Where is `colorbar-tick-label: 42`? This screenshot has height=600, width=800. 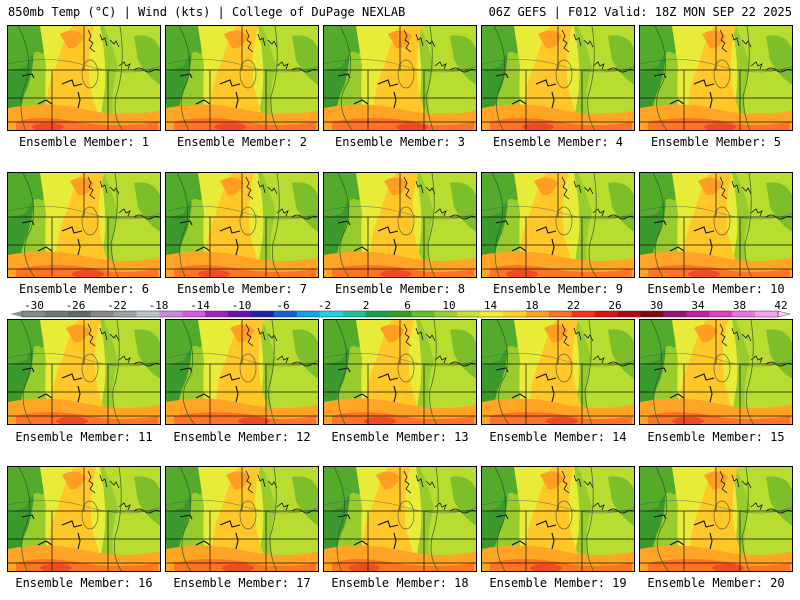
colorbar-tick-label: 42 is located at coordinates (780, 306).